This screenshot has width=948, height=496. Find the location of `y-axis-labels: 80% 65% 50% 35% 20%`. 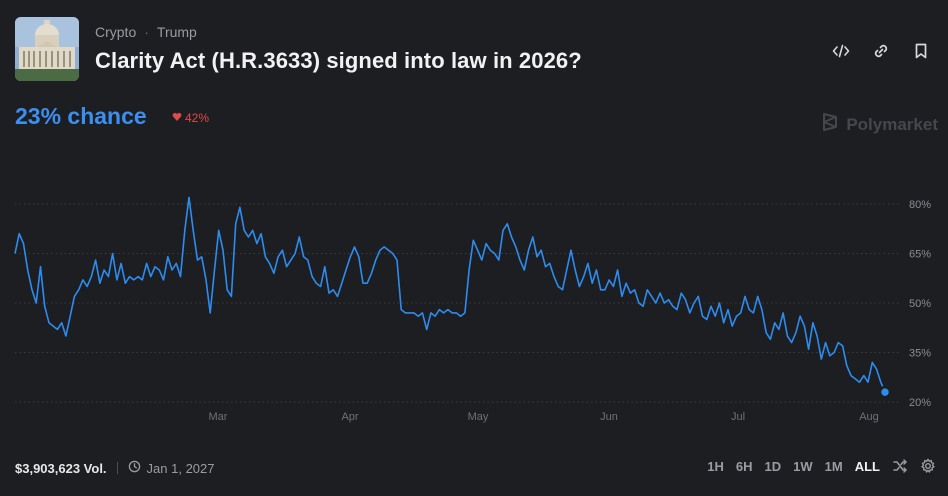

y-axis-labels: 80% 65% 50% 35% 20% is located at coordinates (920, 304).